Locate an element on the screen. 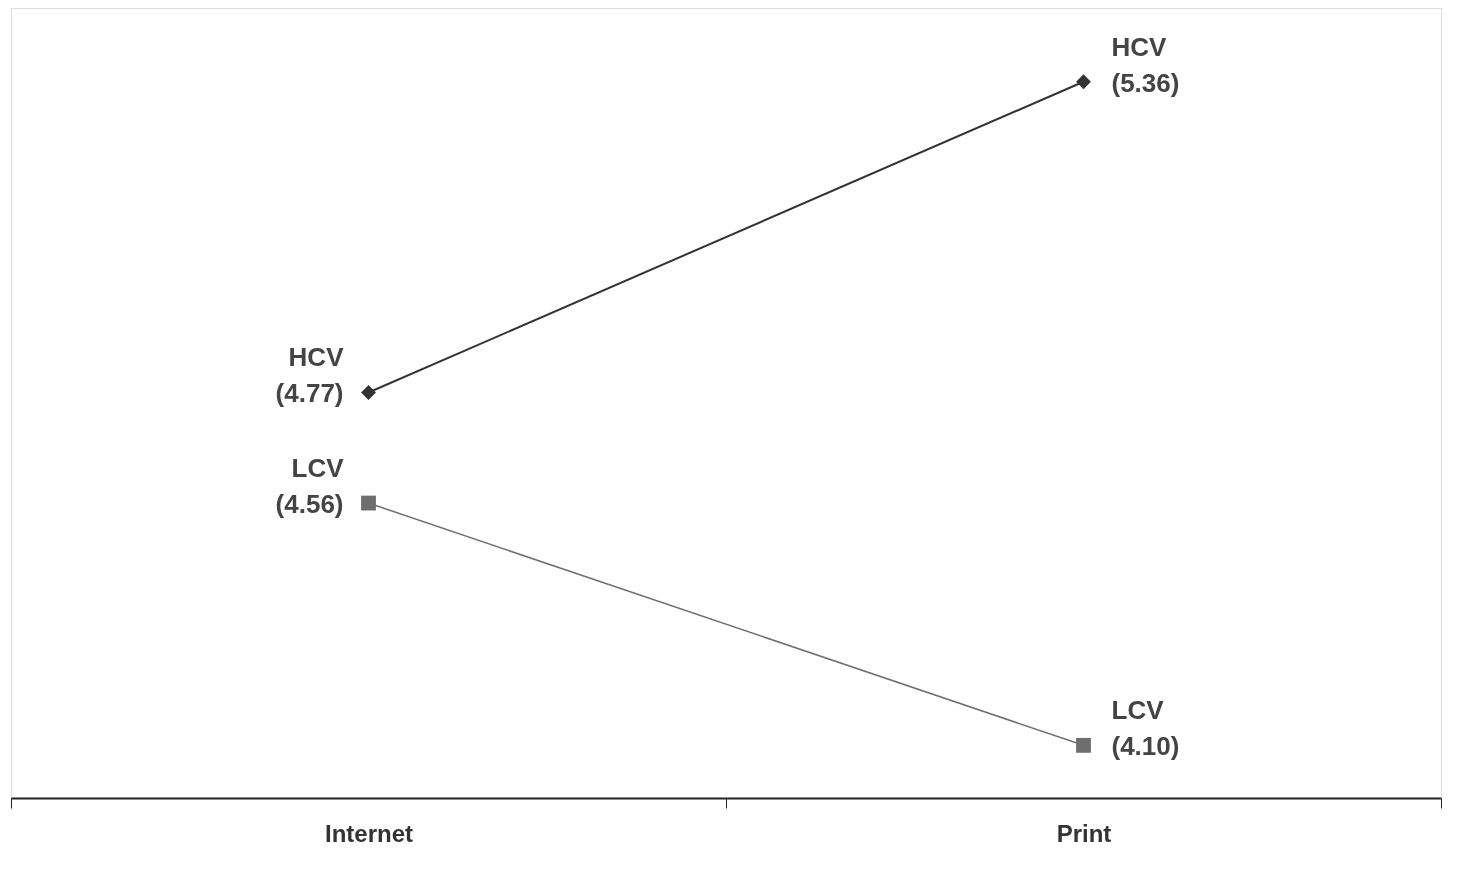 The height and width of the screenshot is (894, 1480). data-label: (4.77) is located at coordinates (309, 393).